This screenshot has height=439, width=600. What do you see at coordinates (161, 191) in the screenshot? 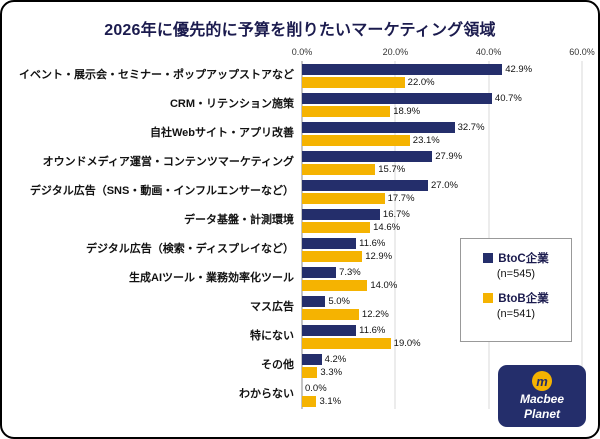
I see `category-label: デジタル広告（SNS・動画・インフルエンサーなど）` at bounding box center [161, 191].